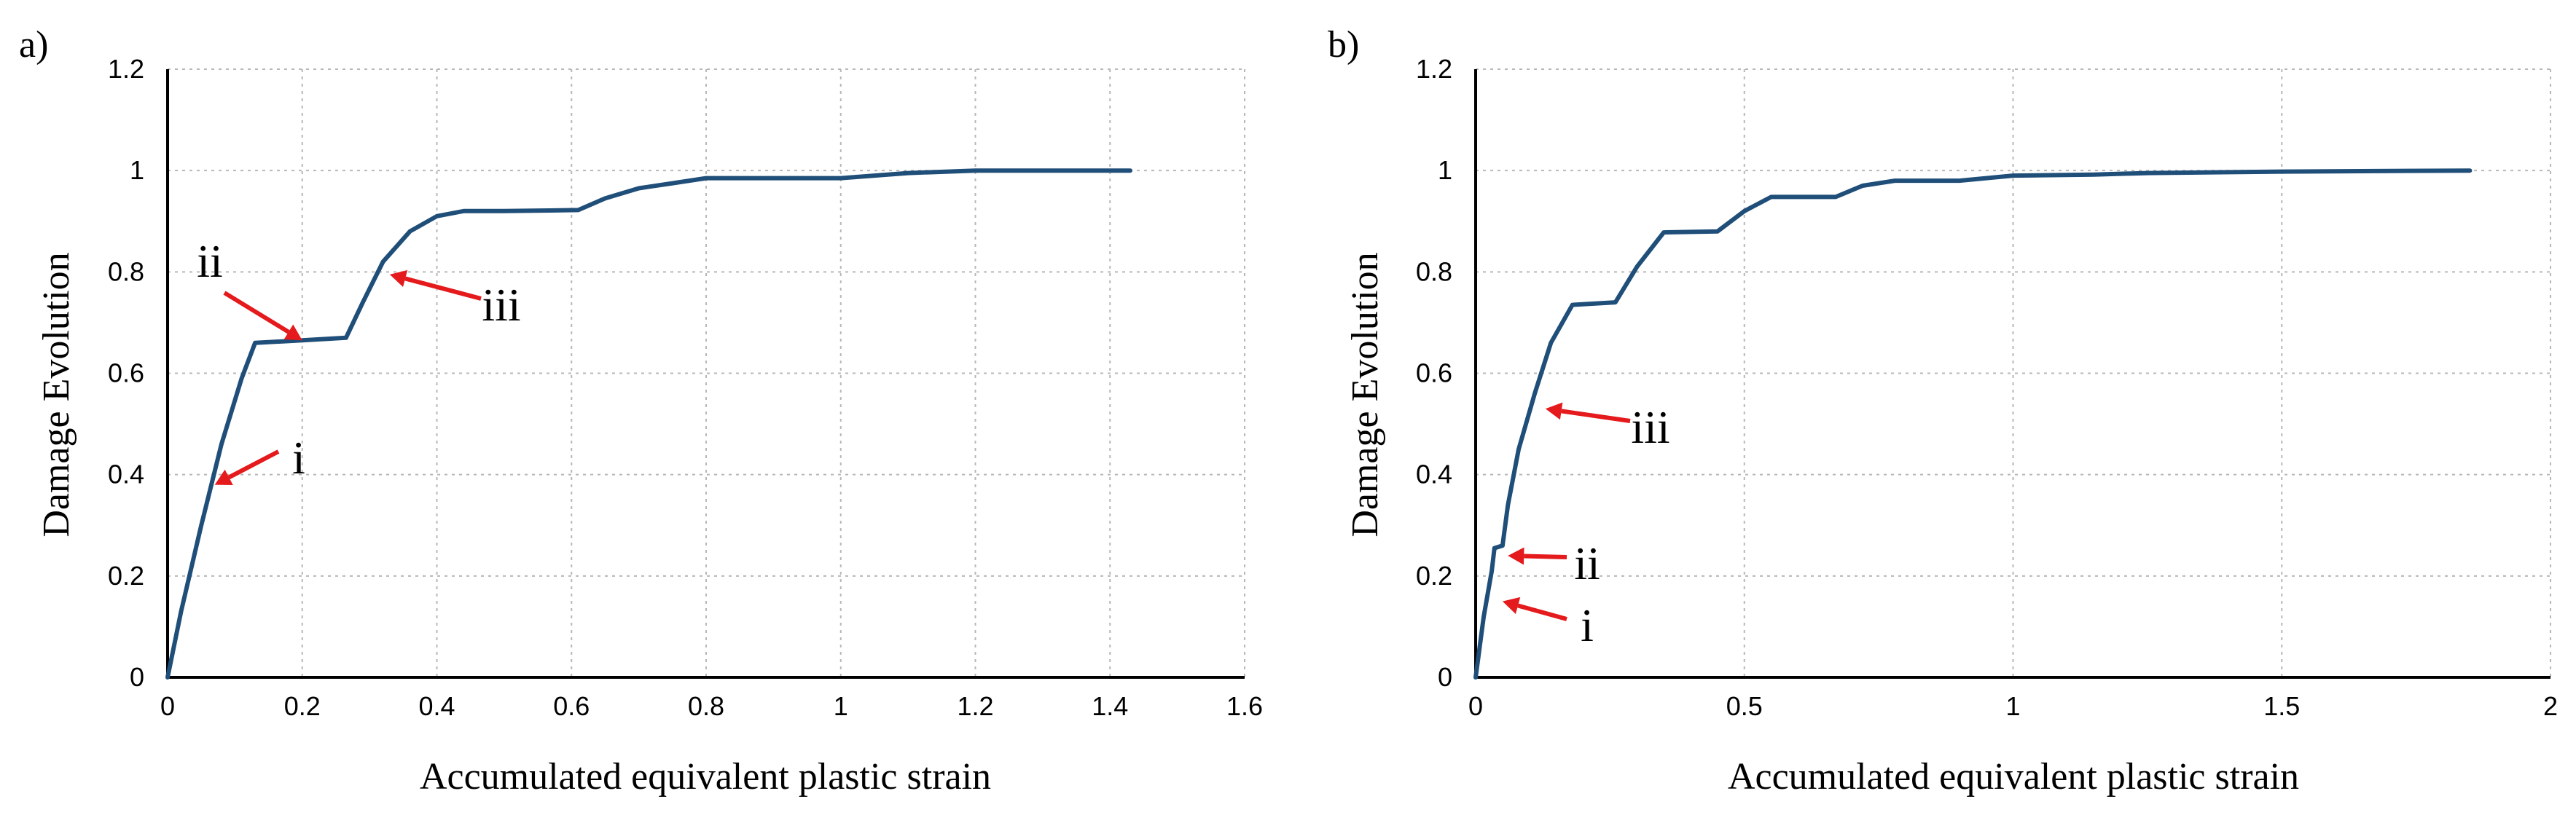  Describe the element at coordinates (705, 777) in the screenshot. I see `panel-a-x-axis-title: Accumulated equivalent plastic strain` at that location.